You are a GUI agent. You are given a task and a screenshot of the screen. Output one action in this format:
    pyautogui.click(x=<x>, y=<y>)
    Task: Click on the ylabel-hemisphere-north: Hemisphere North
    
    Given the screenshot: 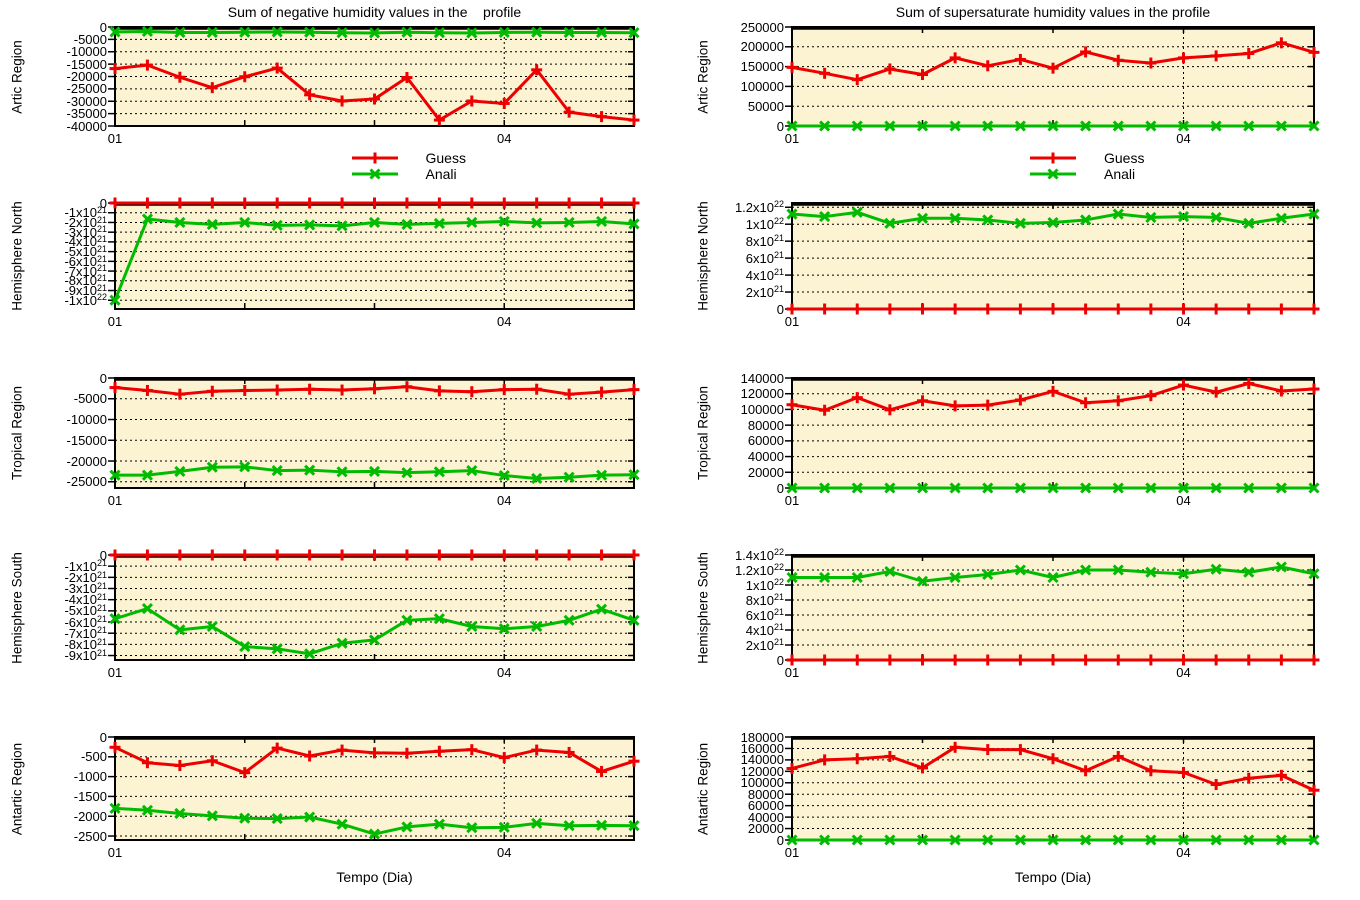 What is the action you would take?
    pyautogui.click(x=703, y=256)
    